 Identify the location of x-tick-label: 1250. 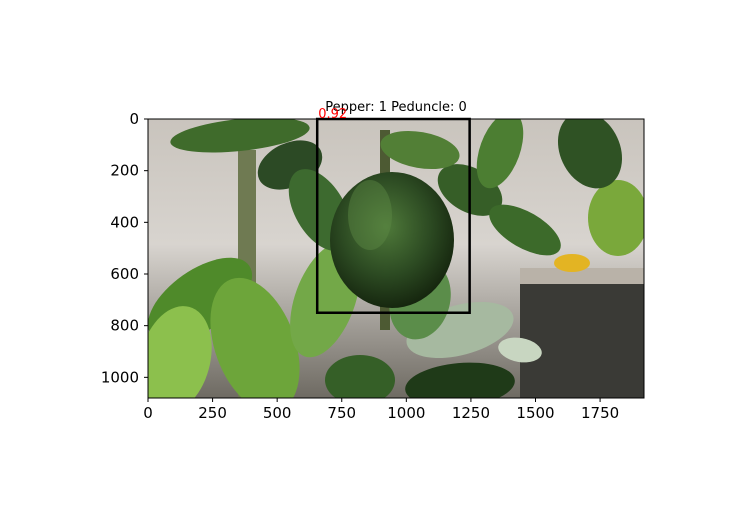
(471, 413).